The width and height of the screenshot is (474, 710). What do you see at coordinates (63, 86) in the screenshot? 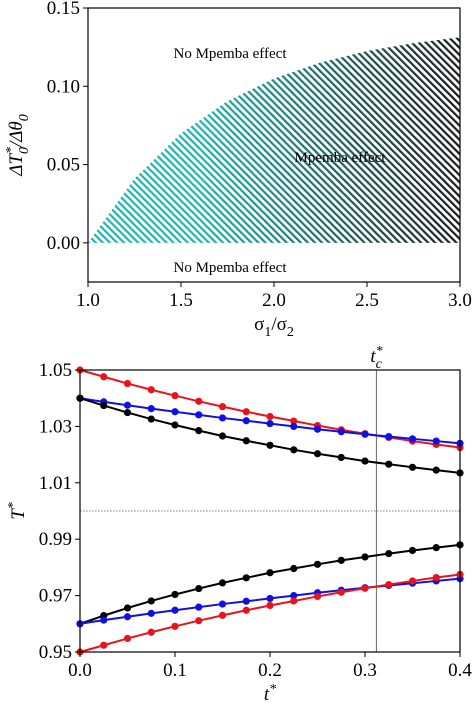
I see `y-tick-label: 0.10` at bounding box center [63, 86].